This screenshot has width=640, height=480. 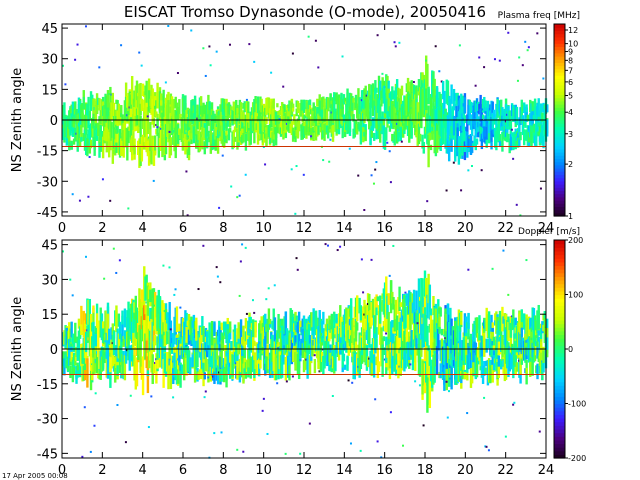 I want to click on colorbar-tick-label: 12, so click(x=573, y=30).